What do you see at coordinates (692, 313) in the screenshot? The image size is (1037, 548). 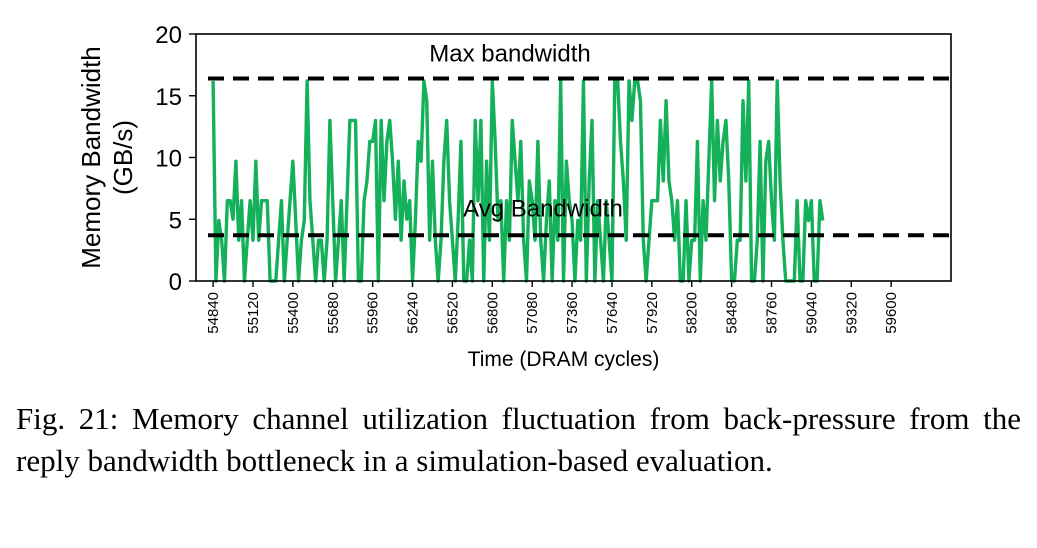 I see `x-tick-label: 58200` at bounding box center [692, 313].